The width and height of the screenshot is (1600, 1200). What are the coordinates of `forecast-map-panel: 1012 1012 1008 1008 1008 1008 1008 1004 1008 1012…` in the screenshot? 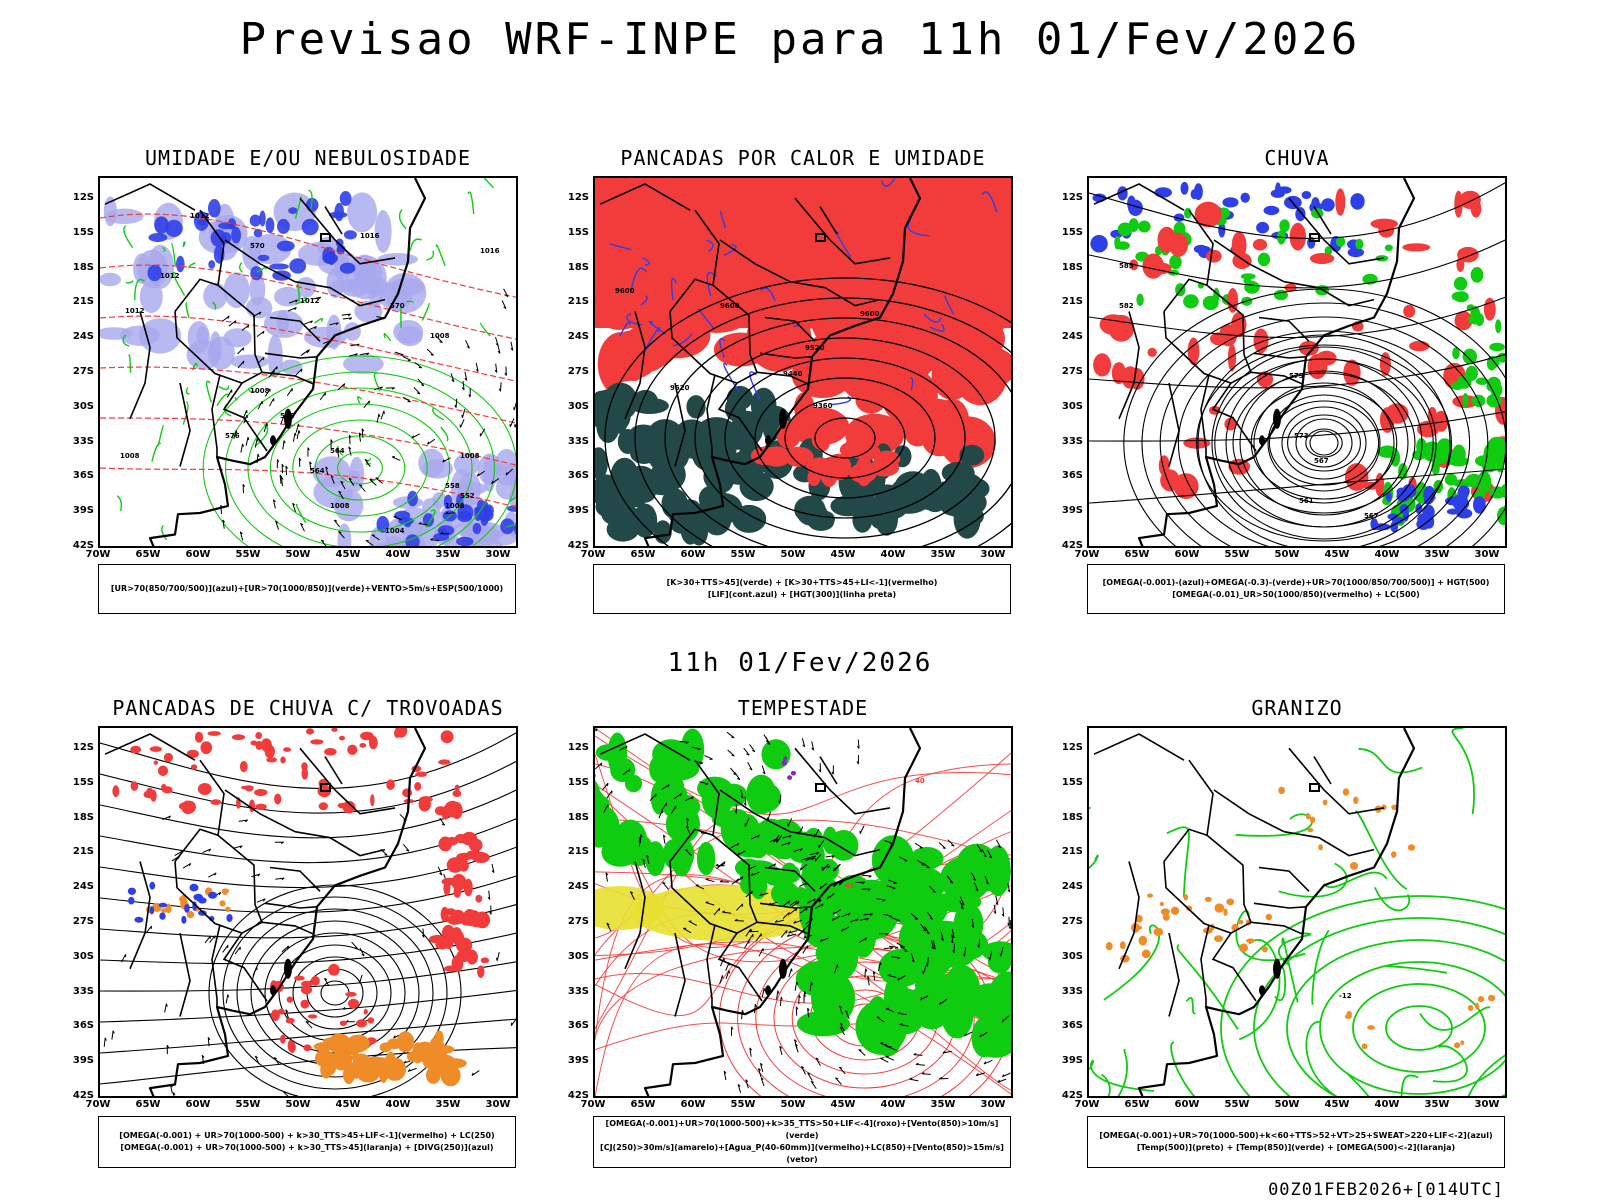 It's located at (308, 362).